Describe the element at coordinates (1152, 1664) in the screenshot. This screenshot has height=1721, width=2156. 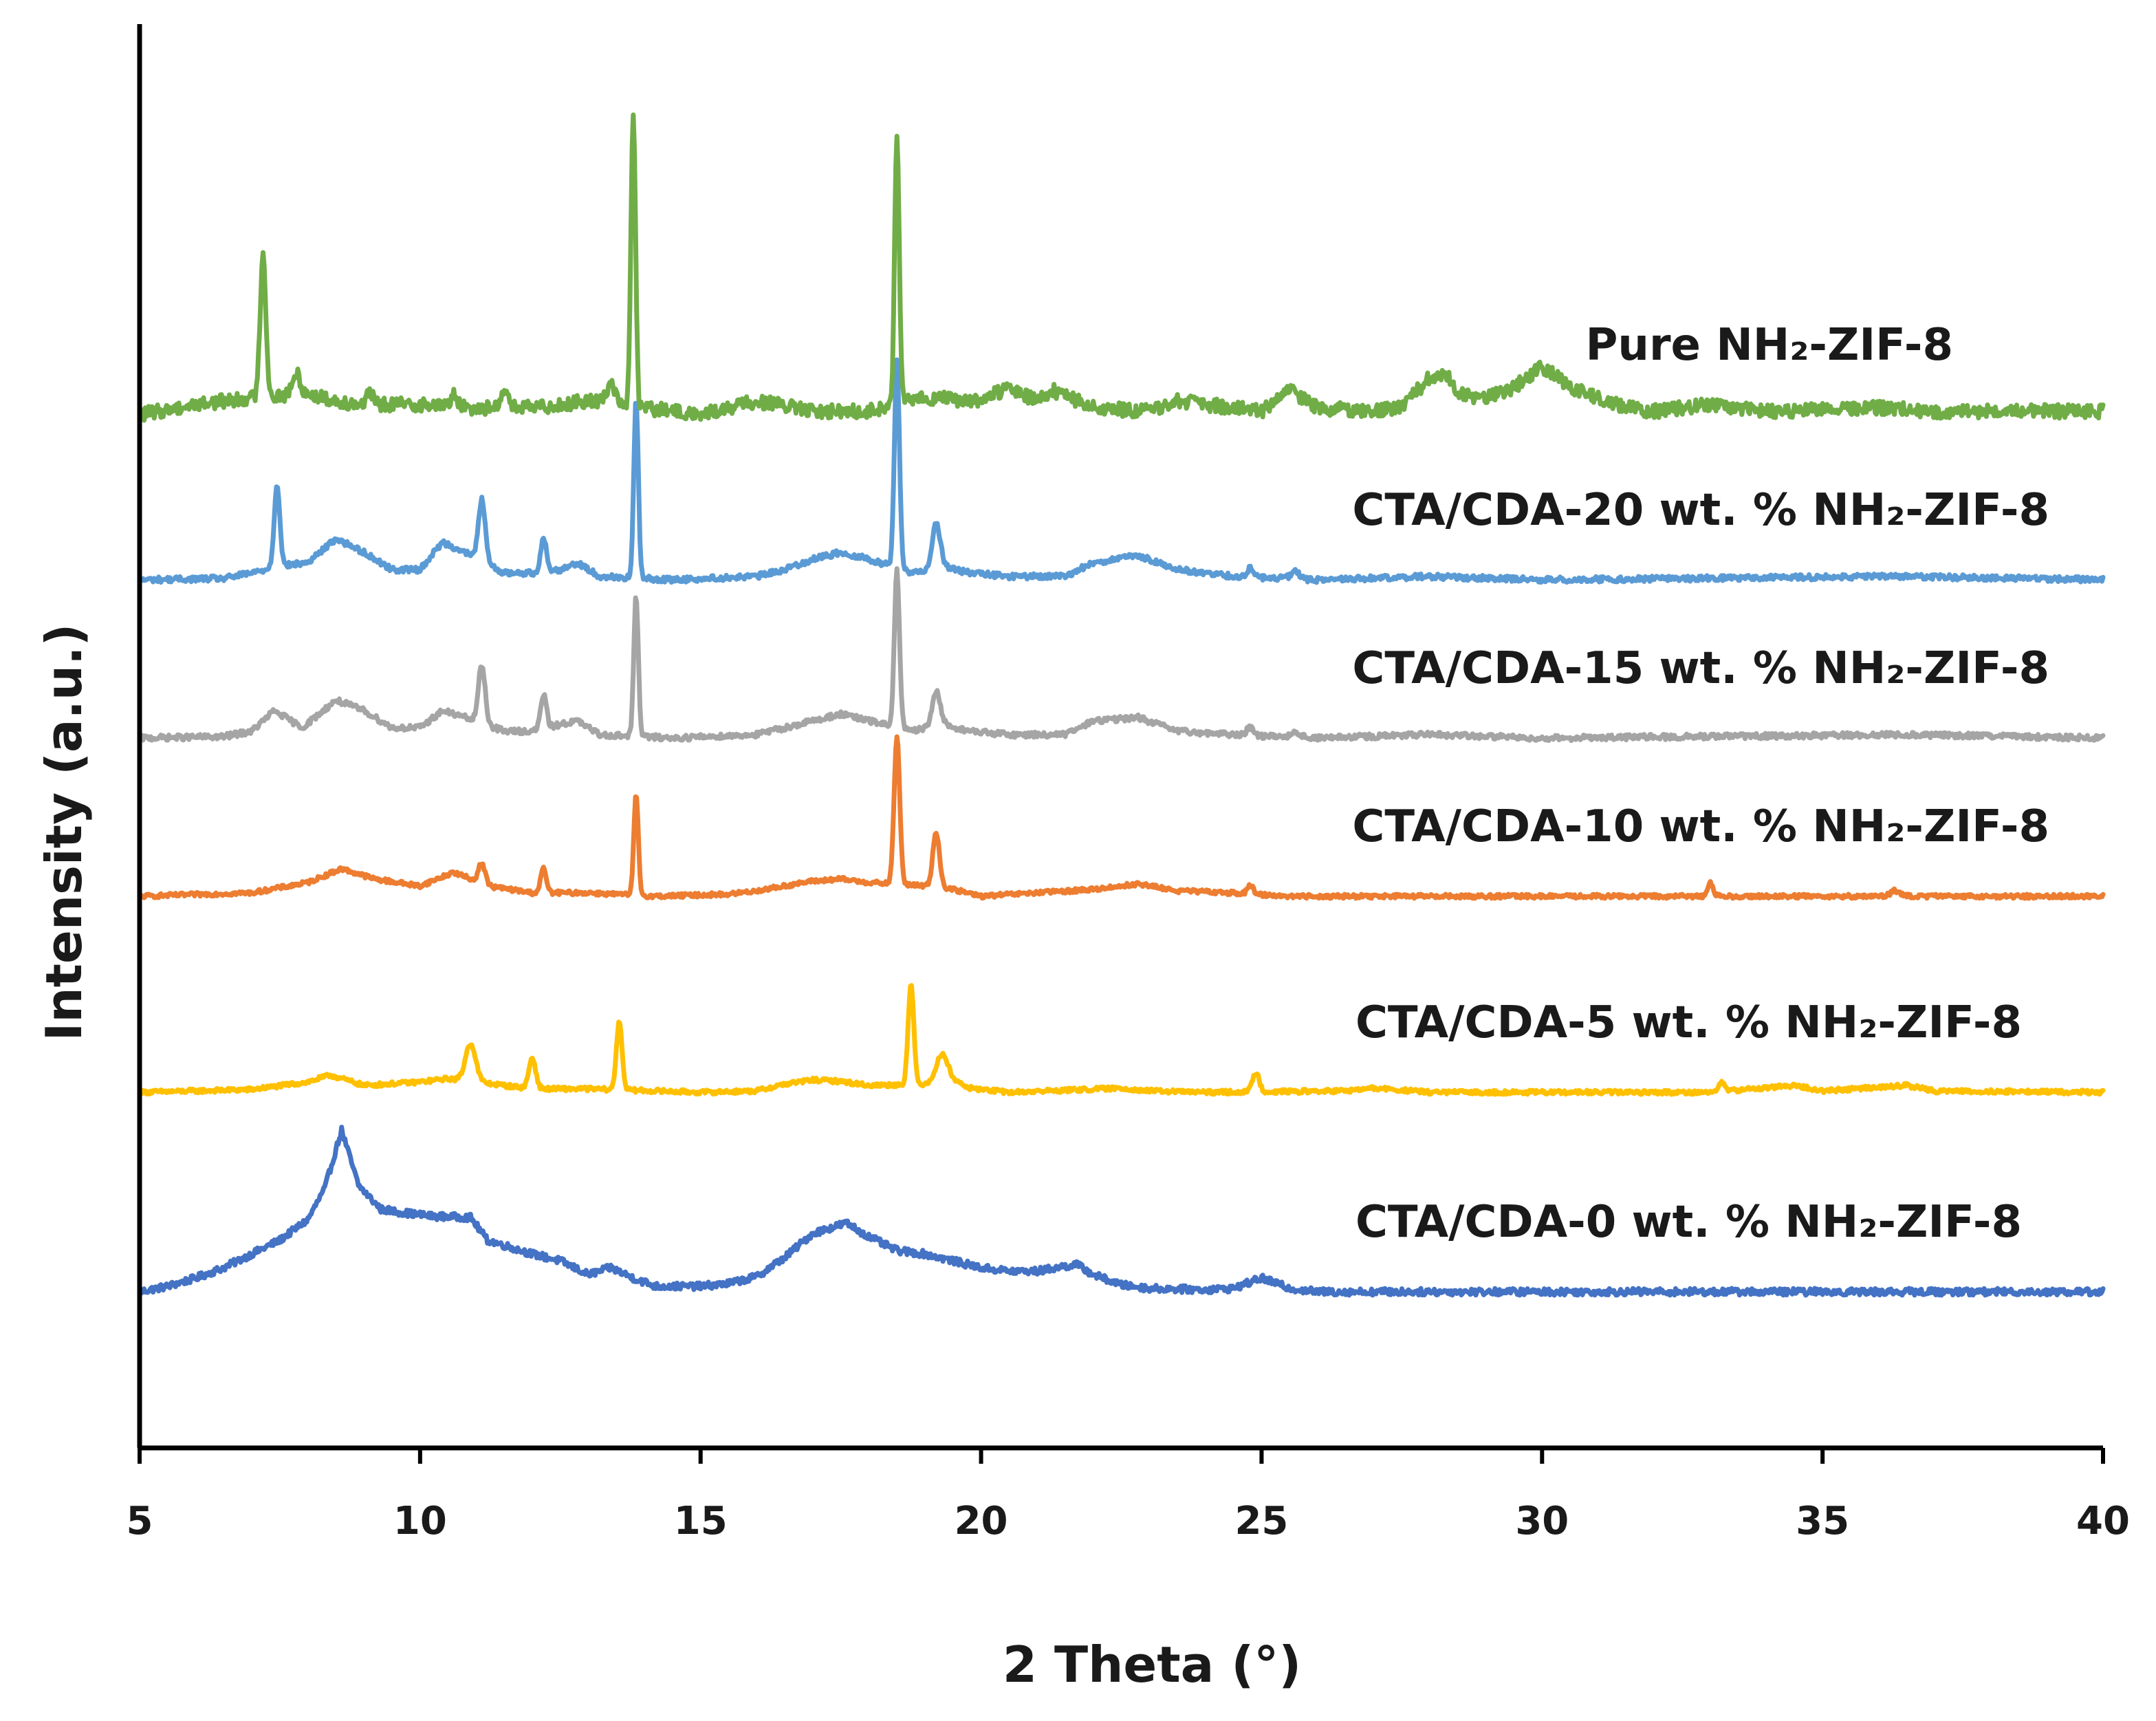
I see `x-axis-title: 2 Theta (°)` at that location.